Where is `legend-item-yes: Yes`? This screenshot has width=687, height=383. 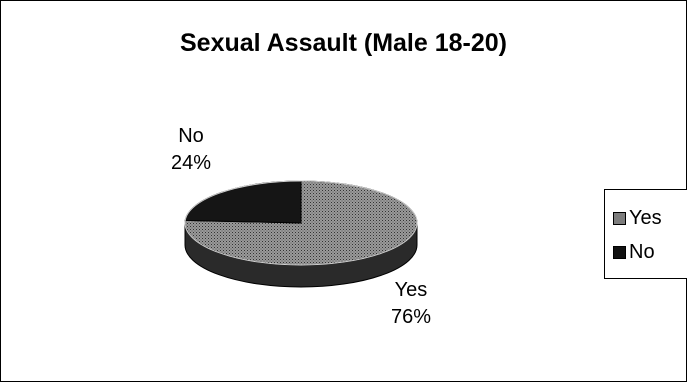 legend-item-yes: Yes is located at coordinates (637, 218).